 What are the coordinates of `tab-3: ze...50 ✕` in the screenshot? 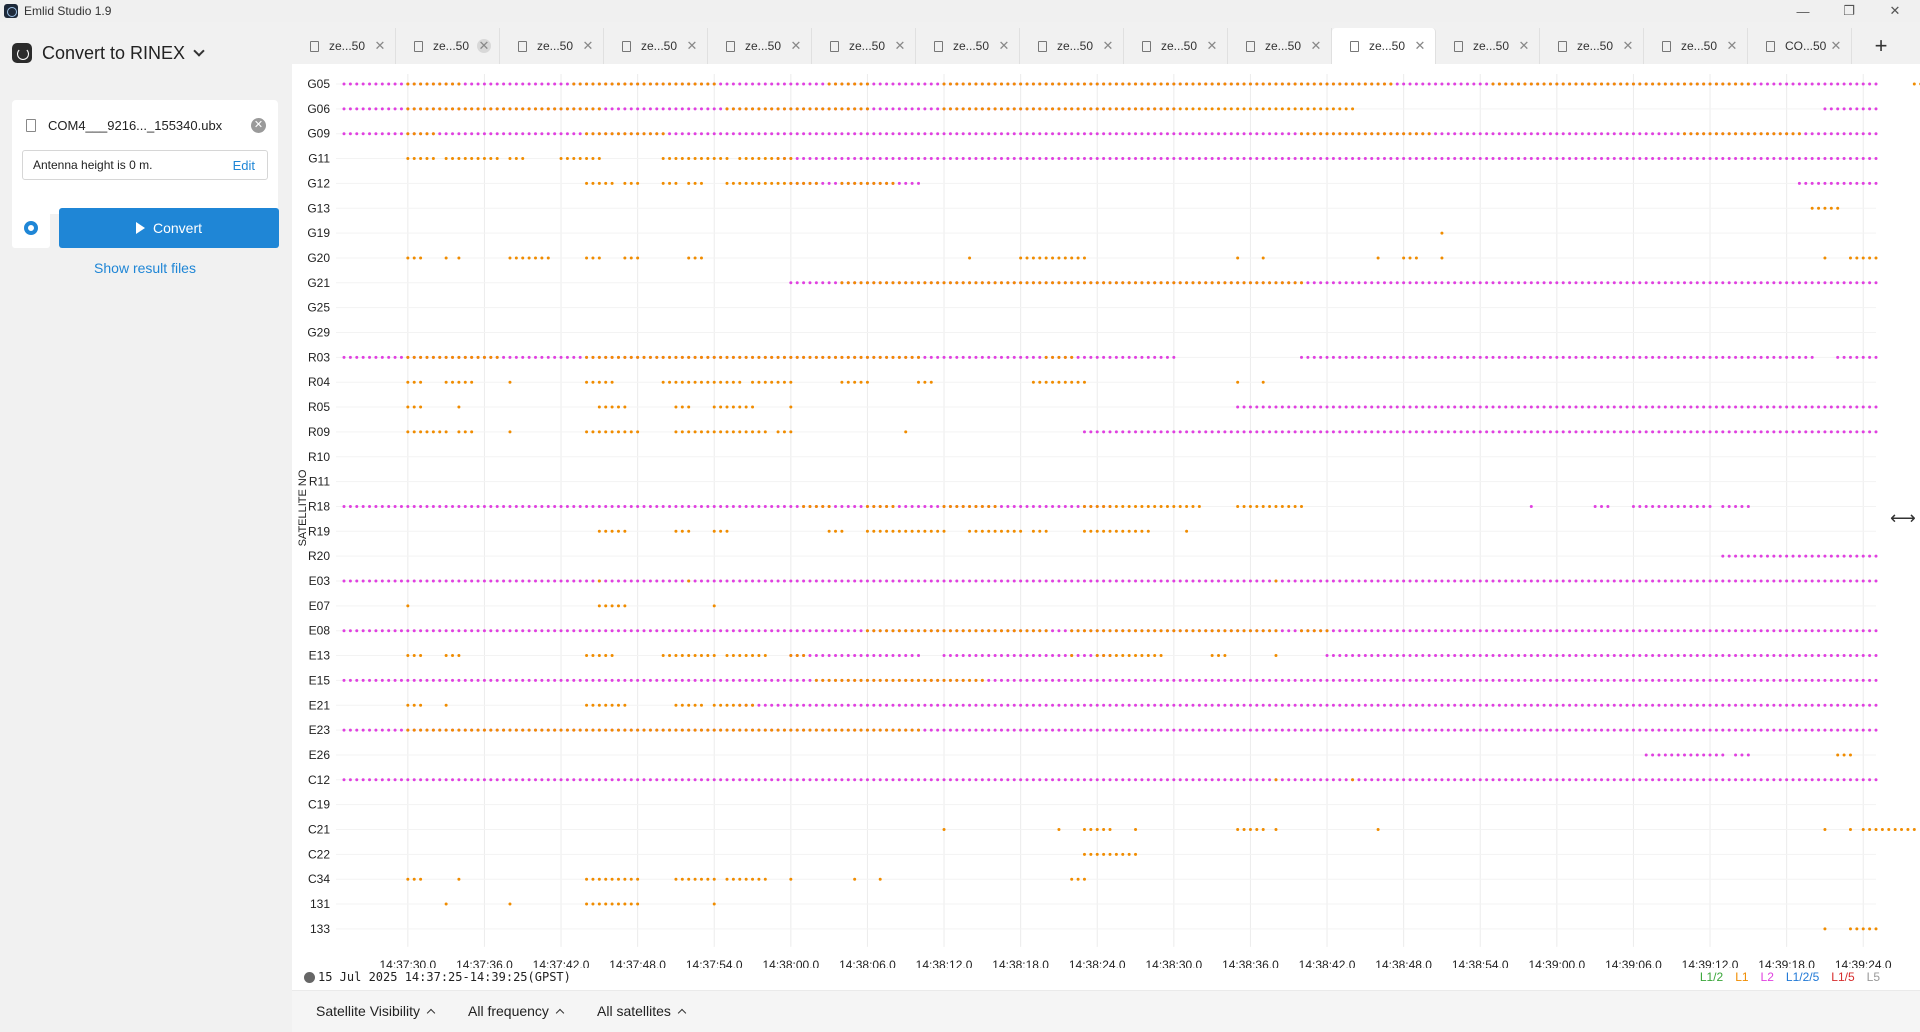 It's located at (552, 46).